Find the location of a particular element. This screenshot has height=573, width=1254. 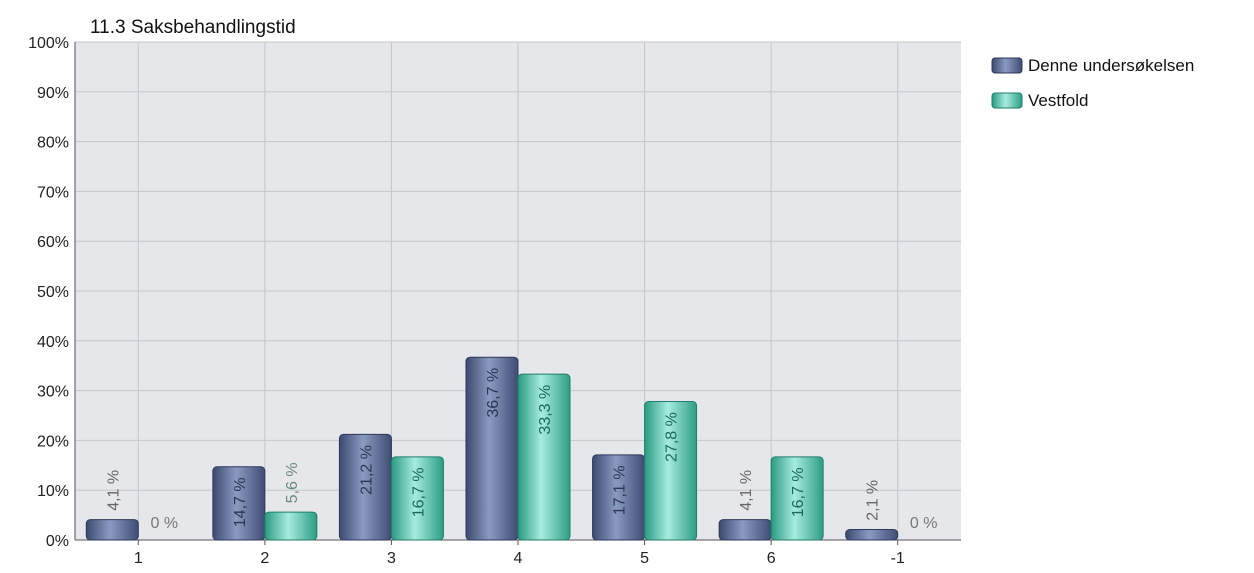

y-tick-label: 30% is located at coordinates (53, 392).